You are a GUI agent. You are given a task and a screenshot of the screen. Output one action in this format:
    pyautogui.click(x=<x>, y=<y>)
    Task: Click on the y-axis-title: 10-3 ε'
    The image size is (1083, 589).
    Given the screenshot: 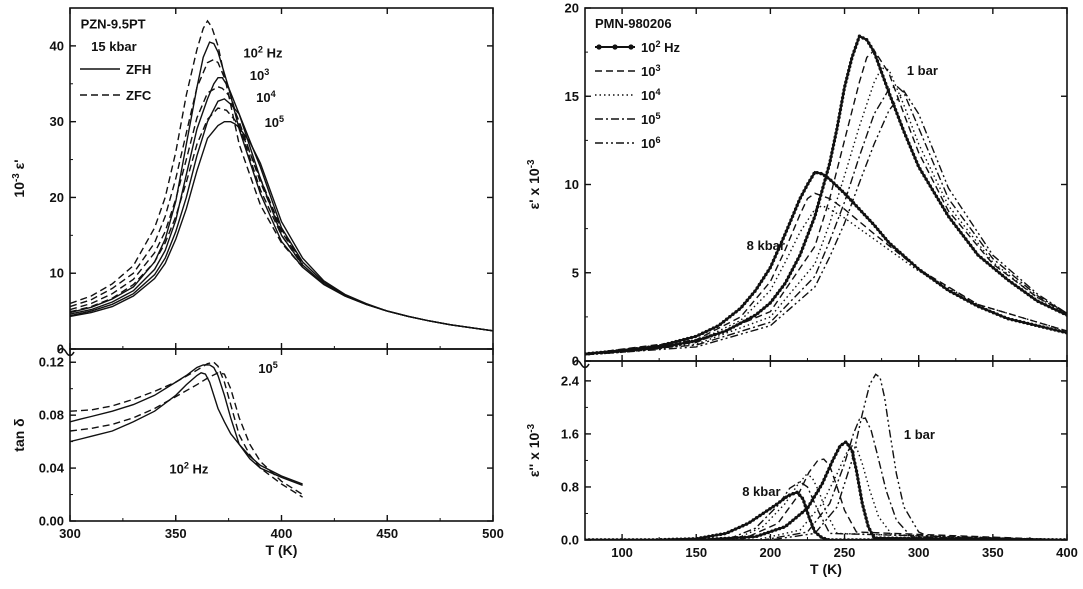 What is the action you would take?
    pyautogui.click(x=19, y=178)
    